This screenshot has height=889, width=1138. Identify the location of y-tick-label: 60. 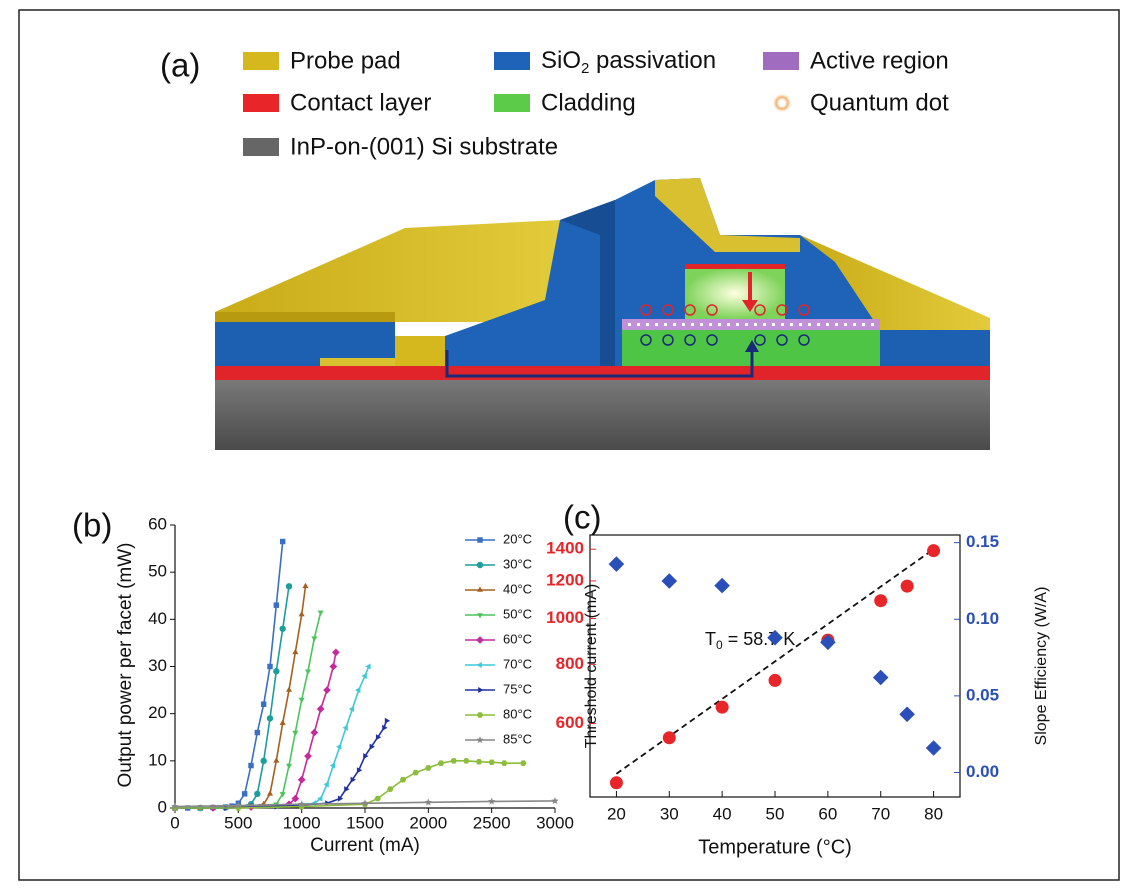
(157, 523).